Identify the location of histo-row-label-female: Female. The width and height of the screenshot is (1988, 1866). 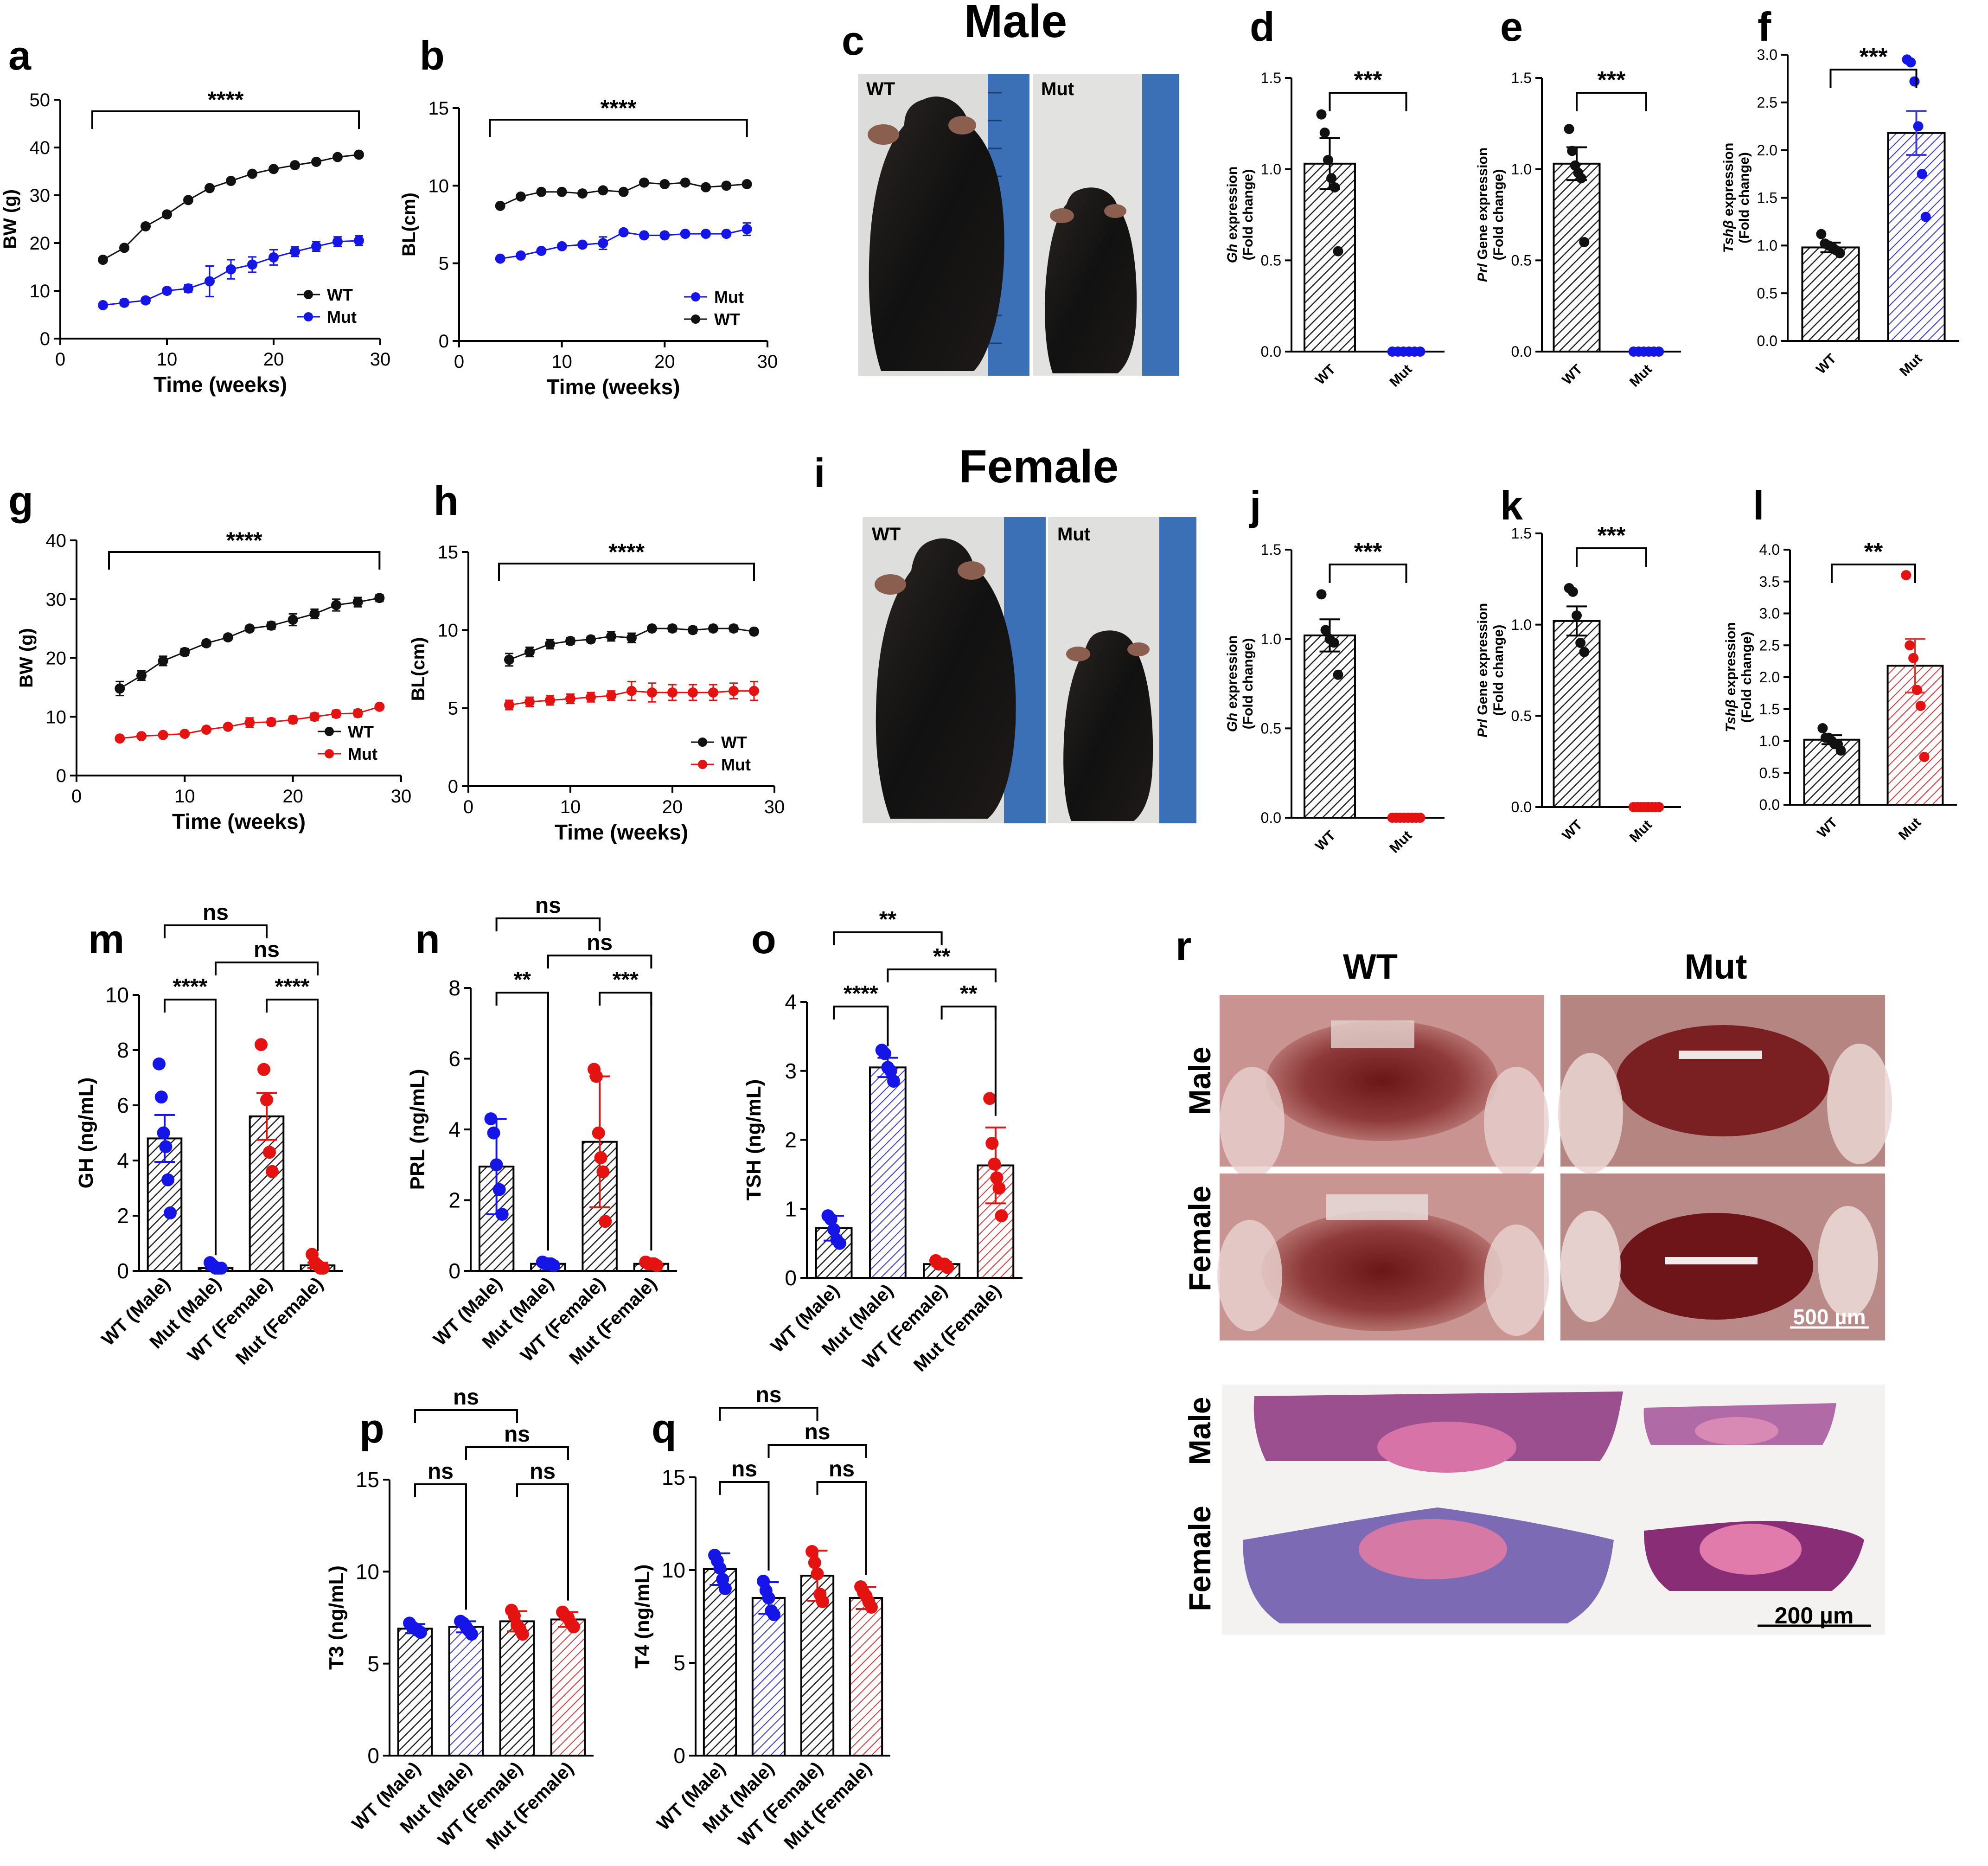
(1200, 1558).